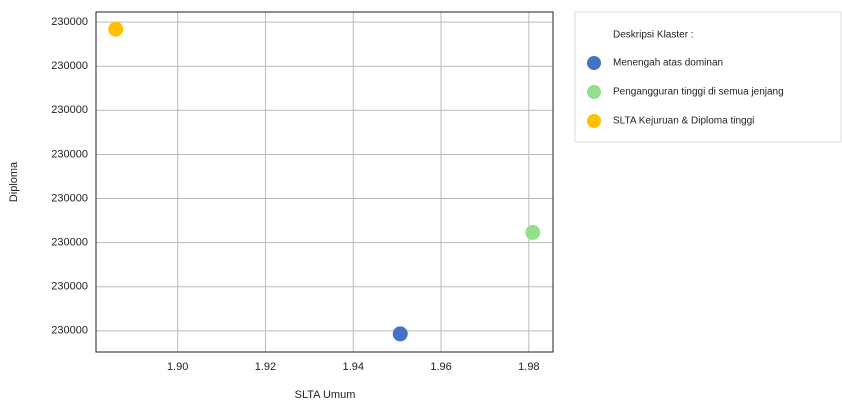  I want to click on x-tick-label: 1.92, so click(265, 367).